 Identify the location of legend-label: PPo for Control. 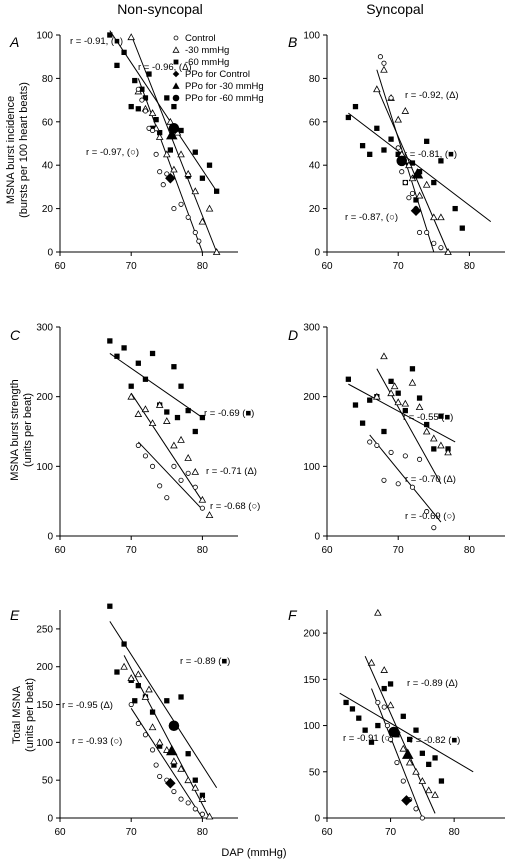
(217, 74).